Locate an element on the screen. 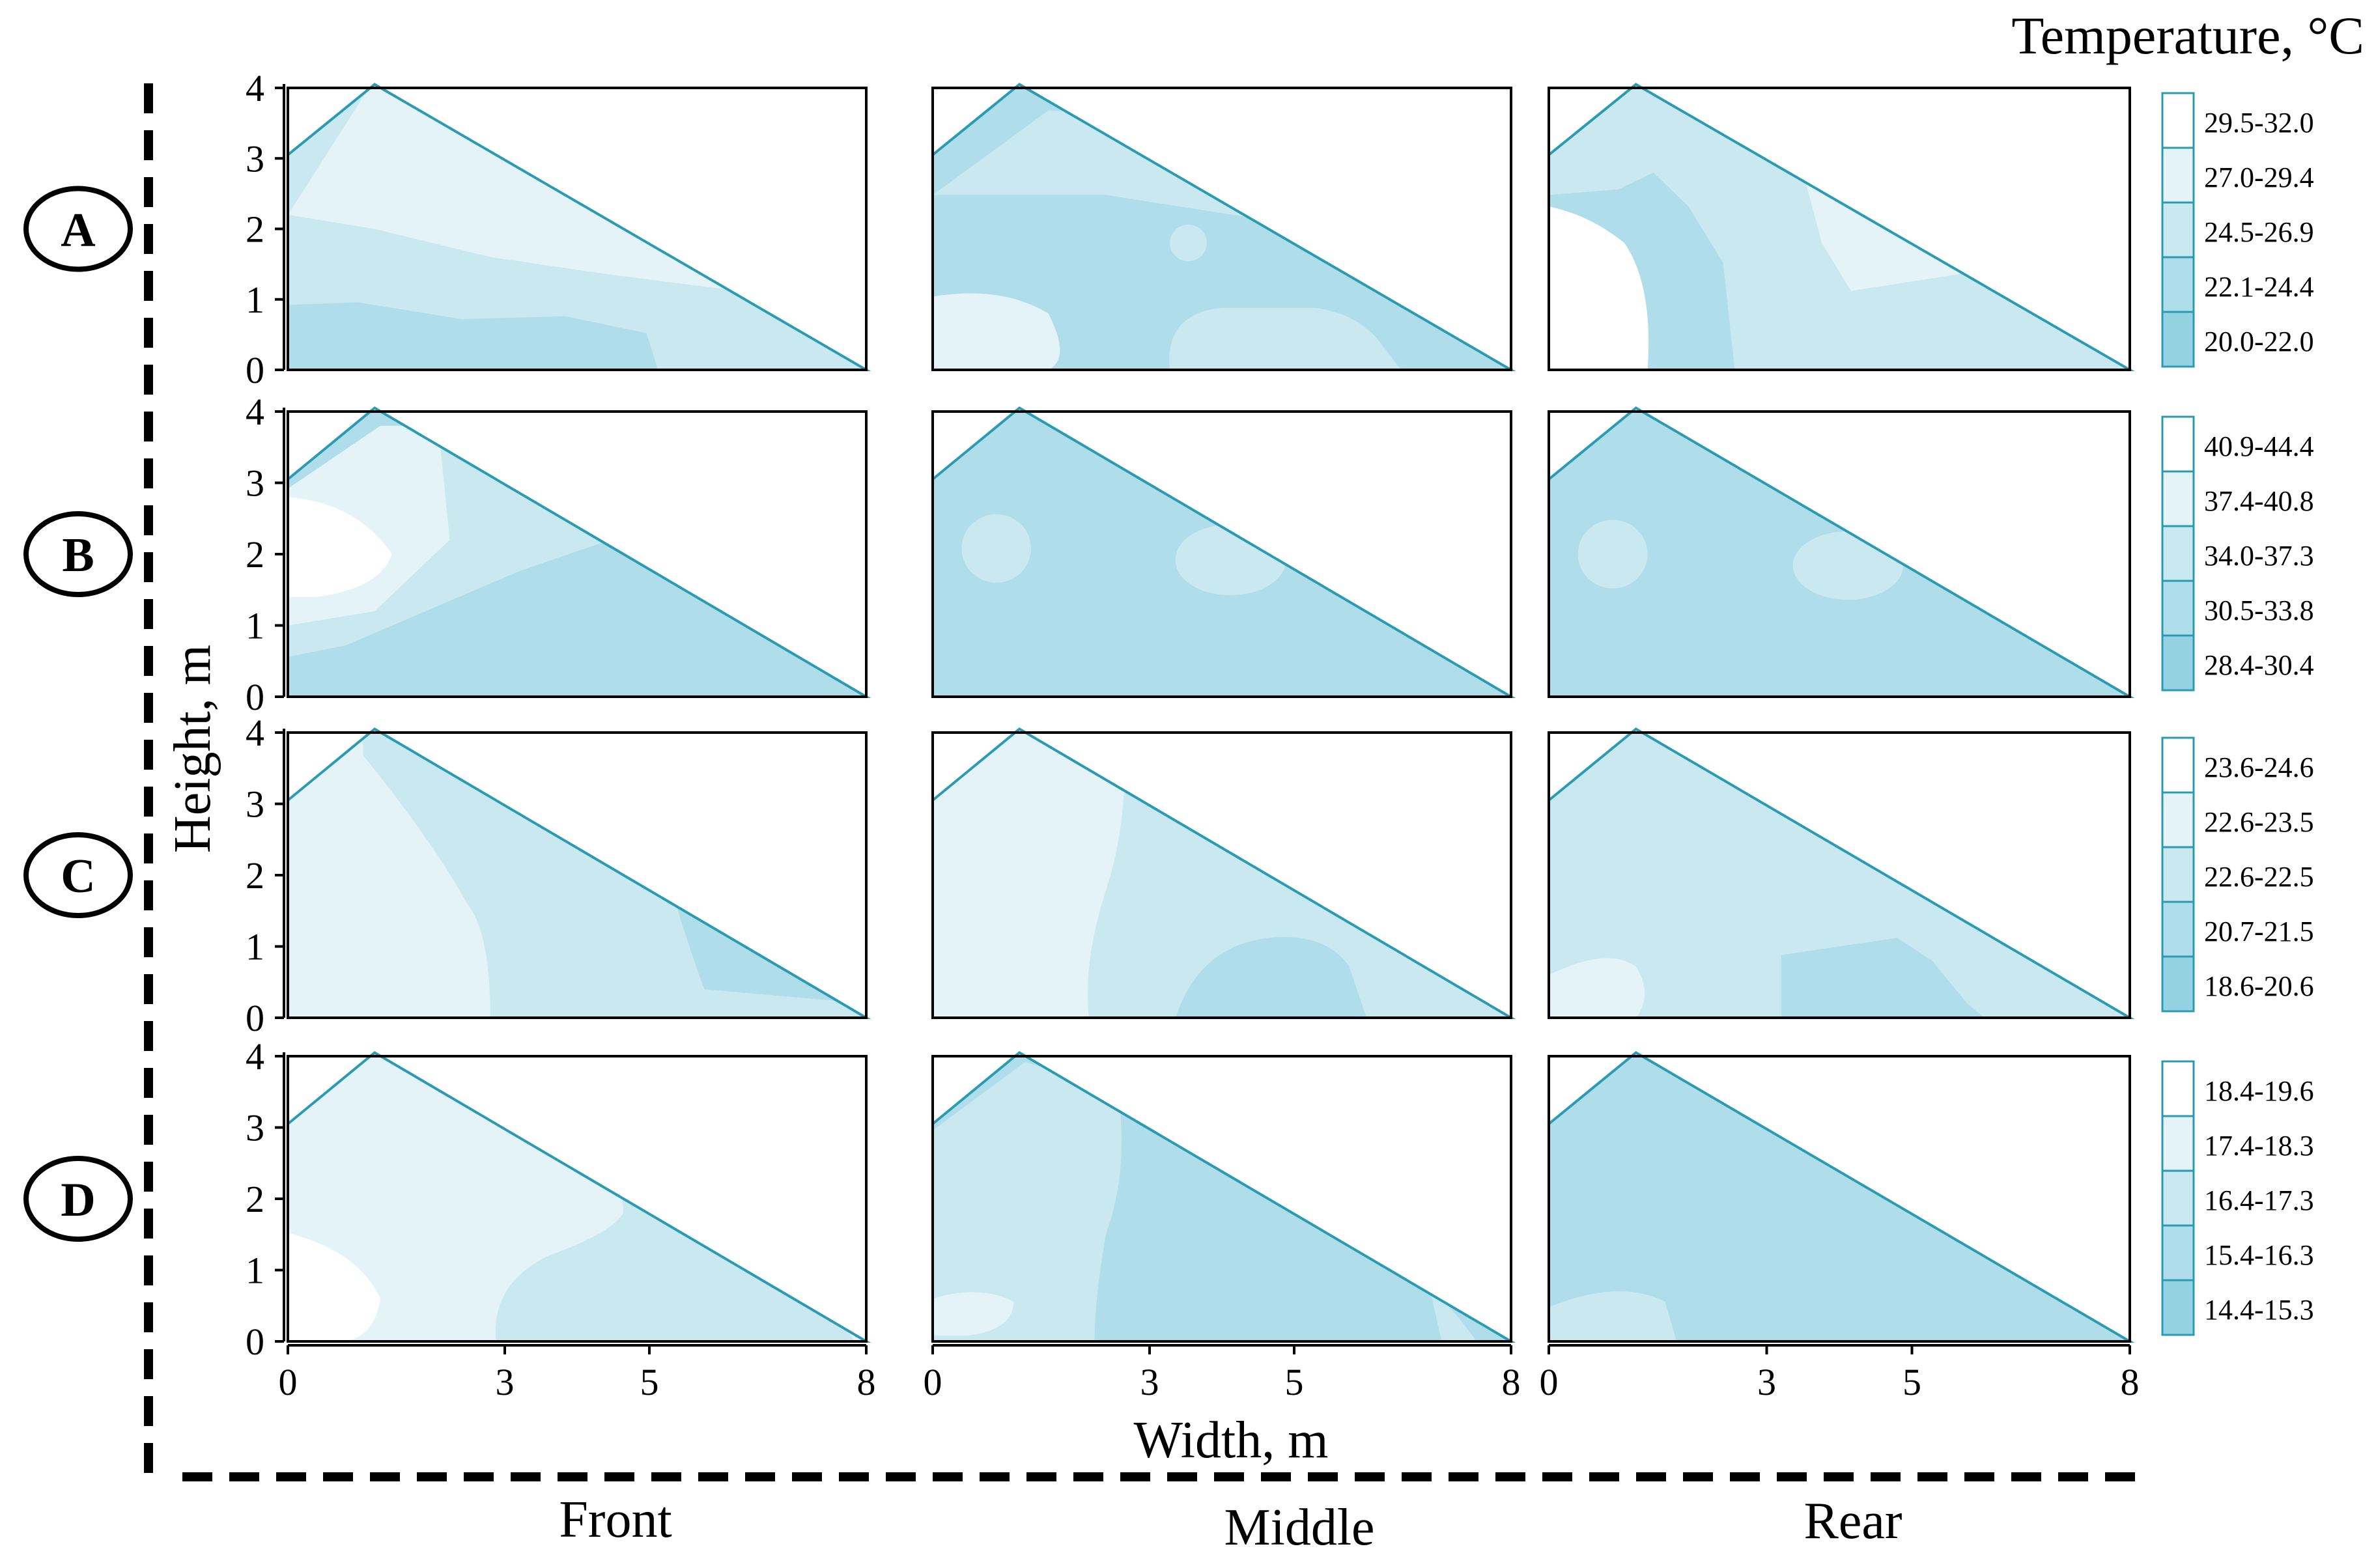  panel-a-middle is located at coordinates (1223, 227).